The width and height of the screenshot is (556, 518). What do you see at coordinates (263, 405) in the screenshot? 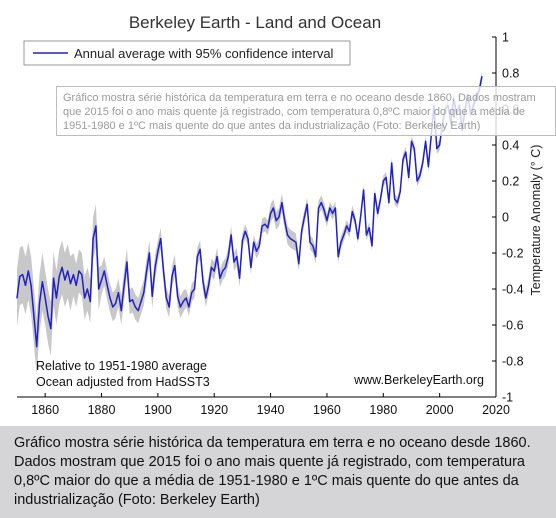
I see `x-axis: 1860 1880 1900 1920 1940 1960 1980 2000 2020` at bounding box center [263, 405].